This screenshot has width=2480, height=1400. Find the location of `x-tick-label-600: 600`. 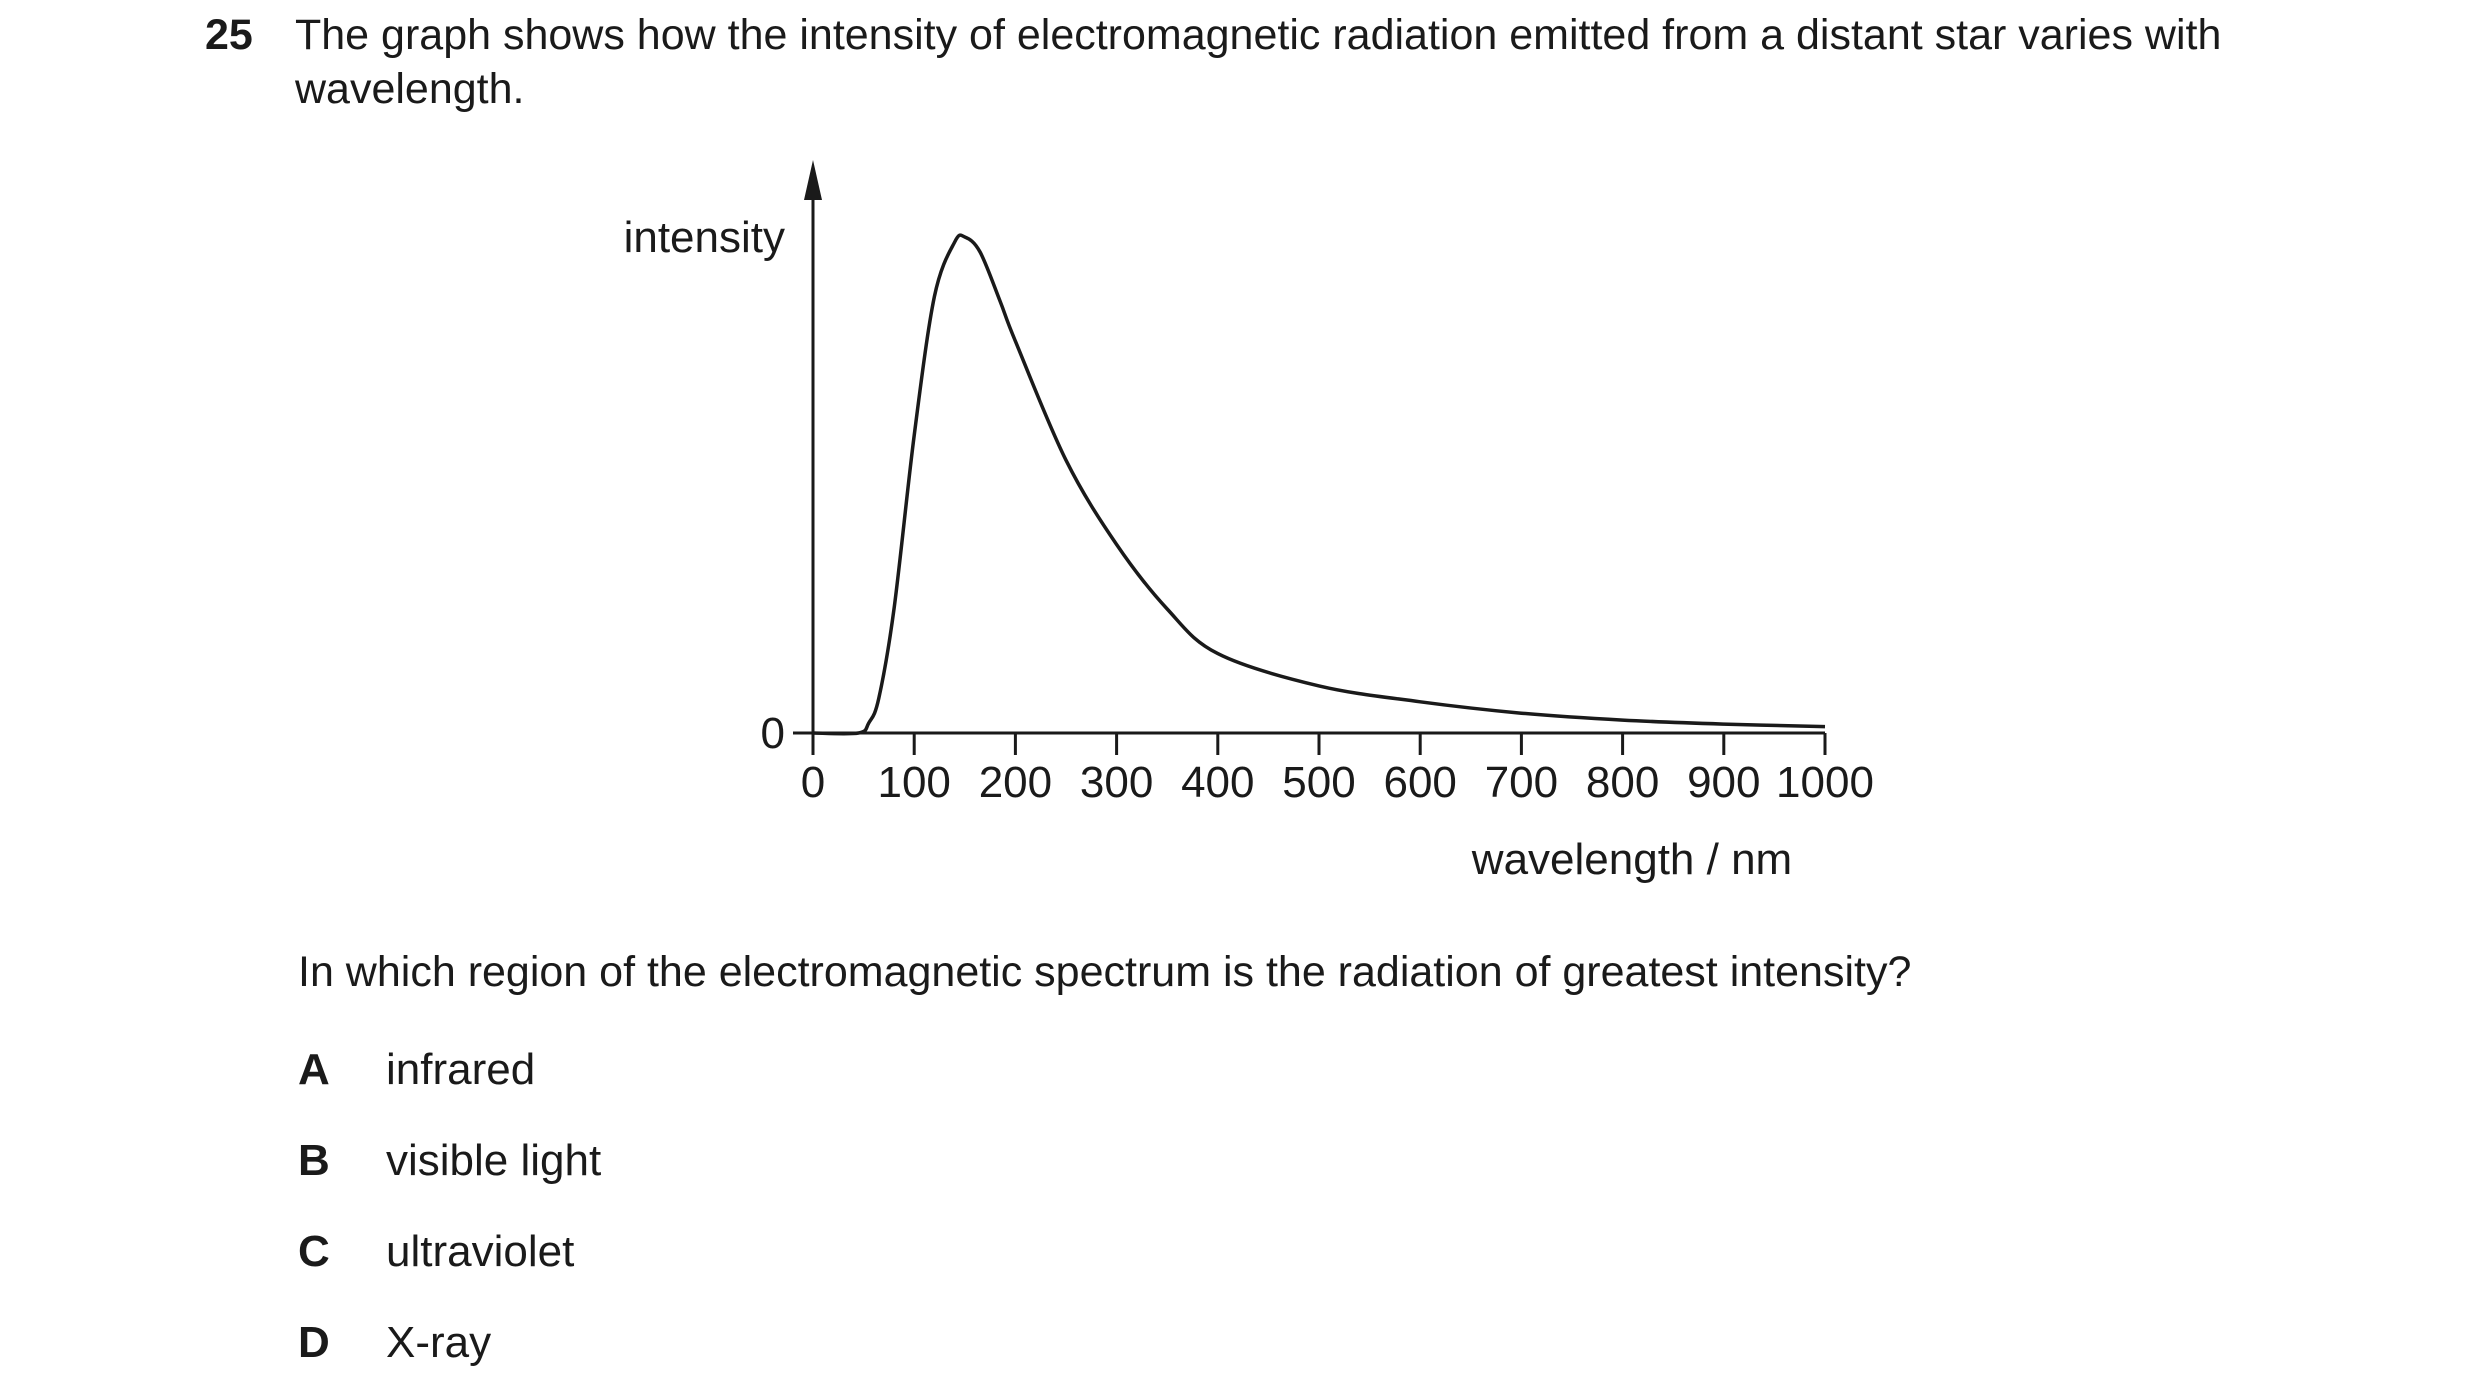

x-tick-label-600: 600 is located at coordinates (1419, 782).